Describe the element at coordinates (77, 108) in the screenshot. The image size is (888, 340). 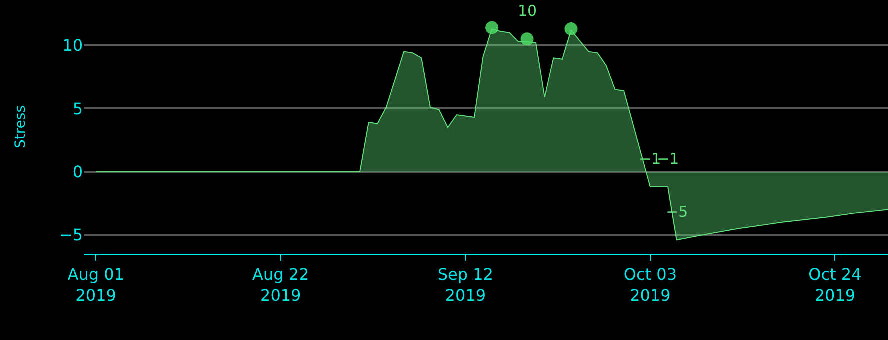
I see `y-tick-label: 5` at that location.